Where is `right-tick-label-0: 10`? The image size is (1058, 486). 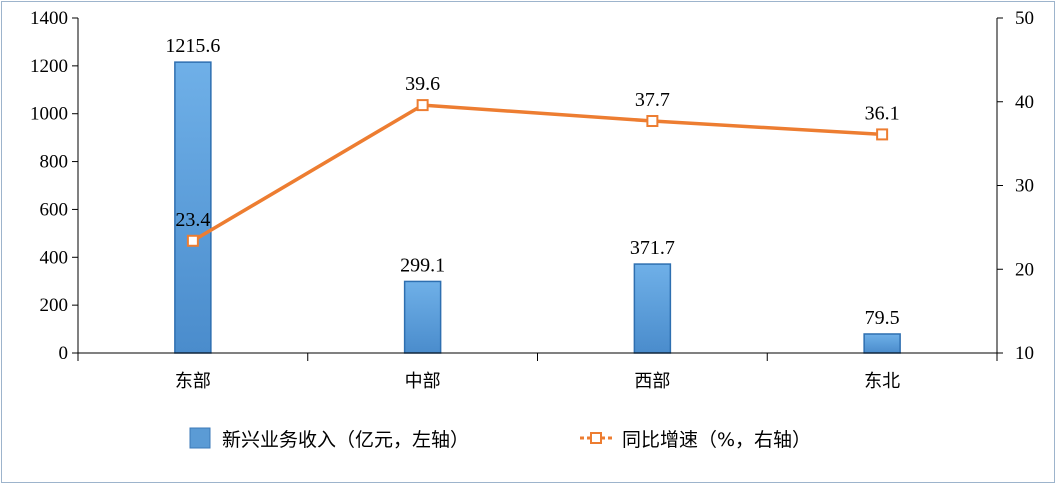 right-tick-label-0: 10 is located at coordinates (1024, 353).